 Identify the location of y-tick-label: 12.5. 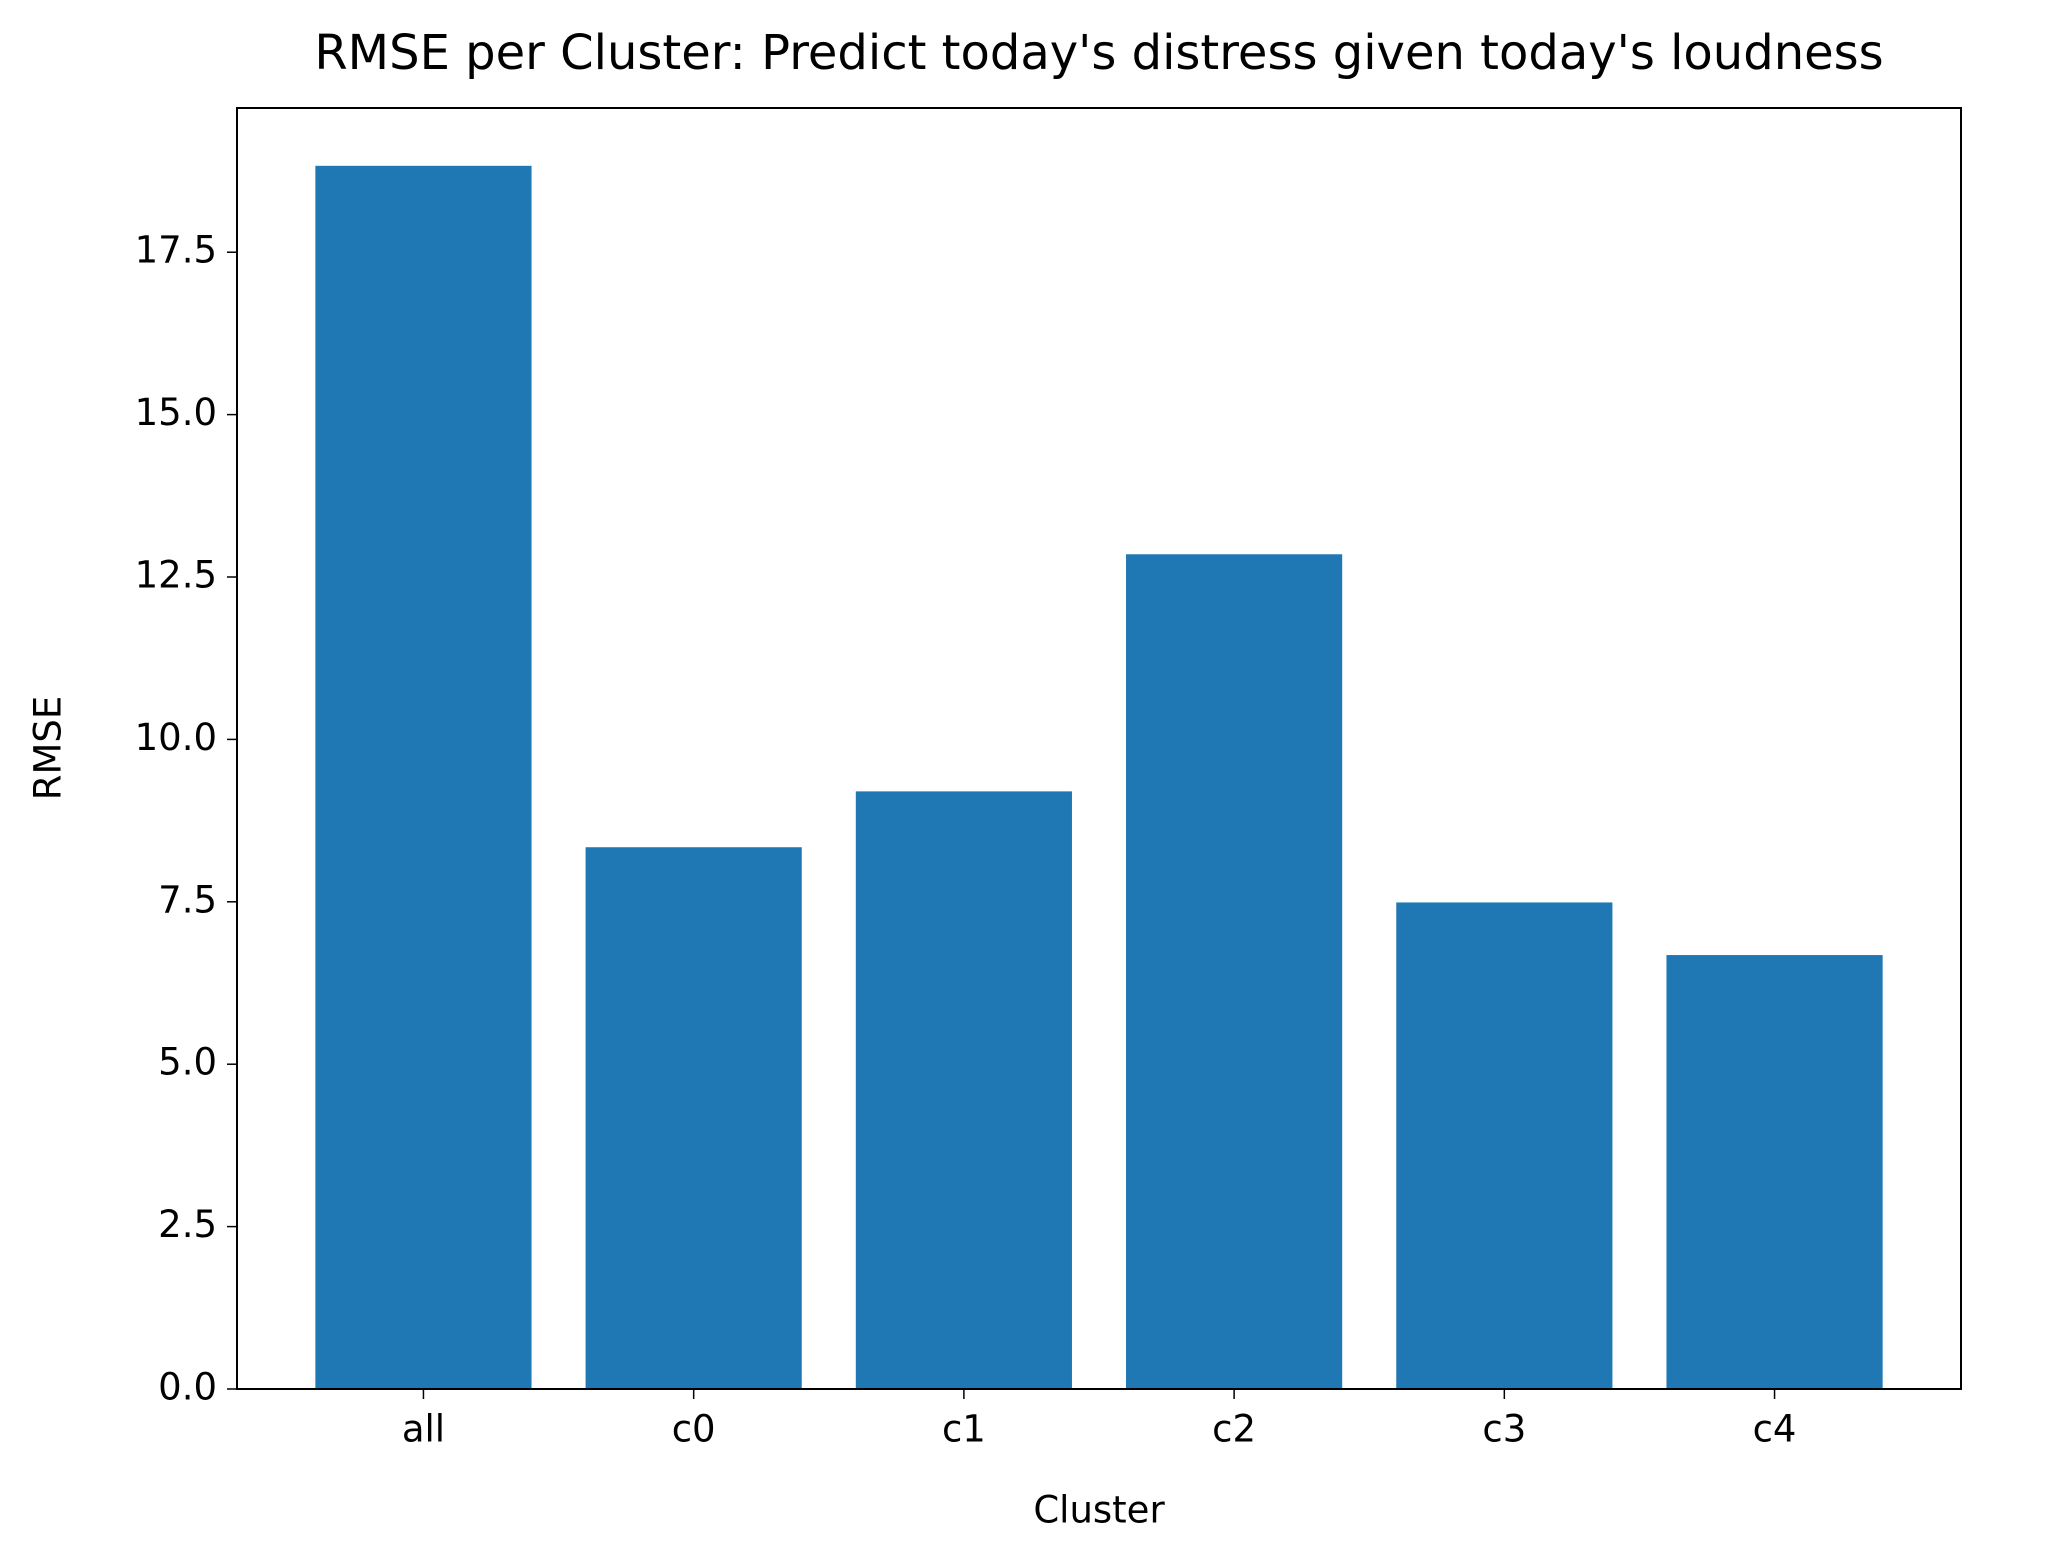
(176, 575).